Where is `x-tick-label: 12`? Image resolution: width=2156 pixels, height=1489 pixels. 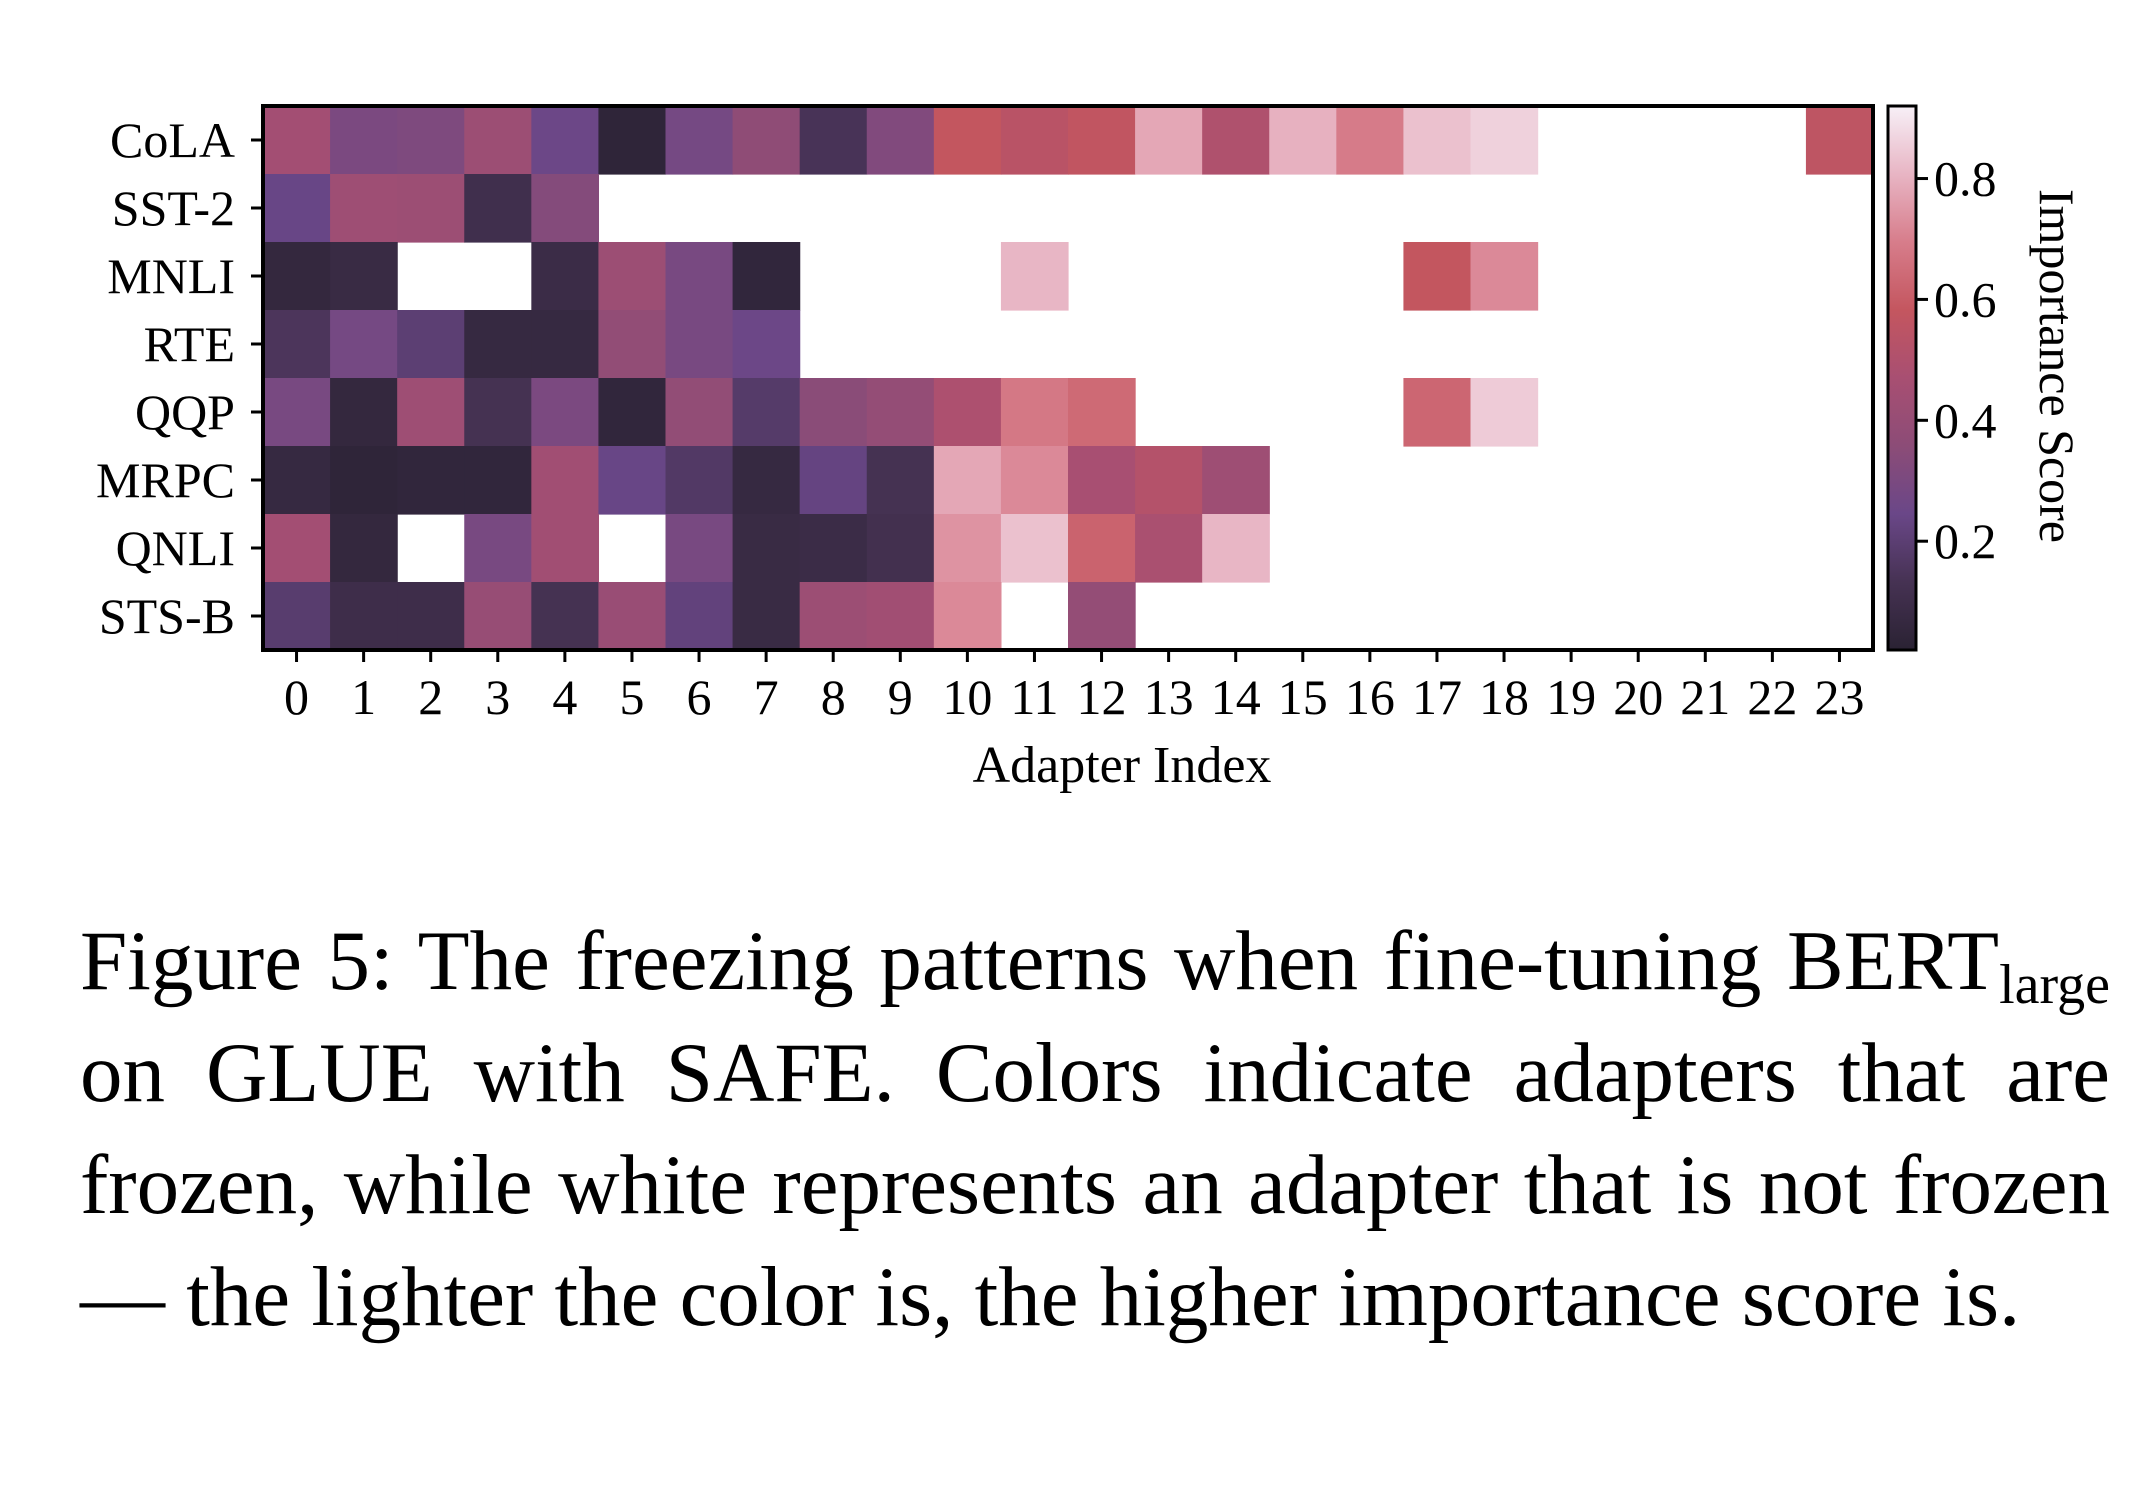 x-tick-label: 12 is located at coordinates (1102, 697).